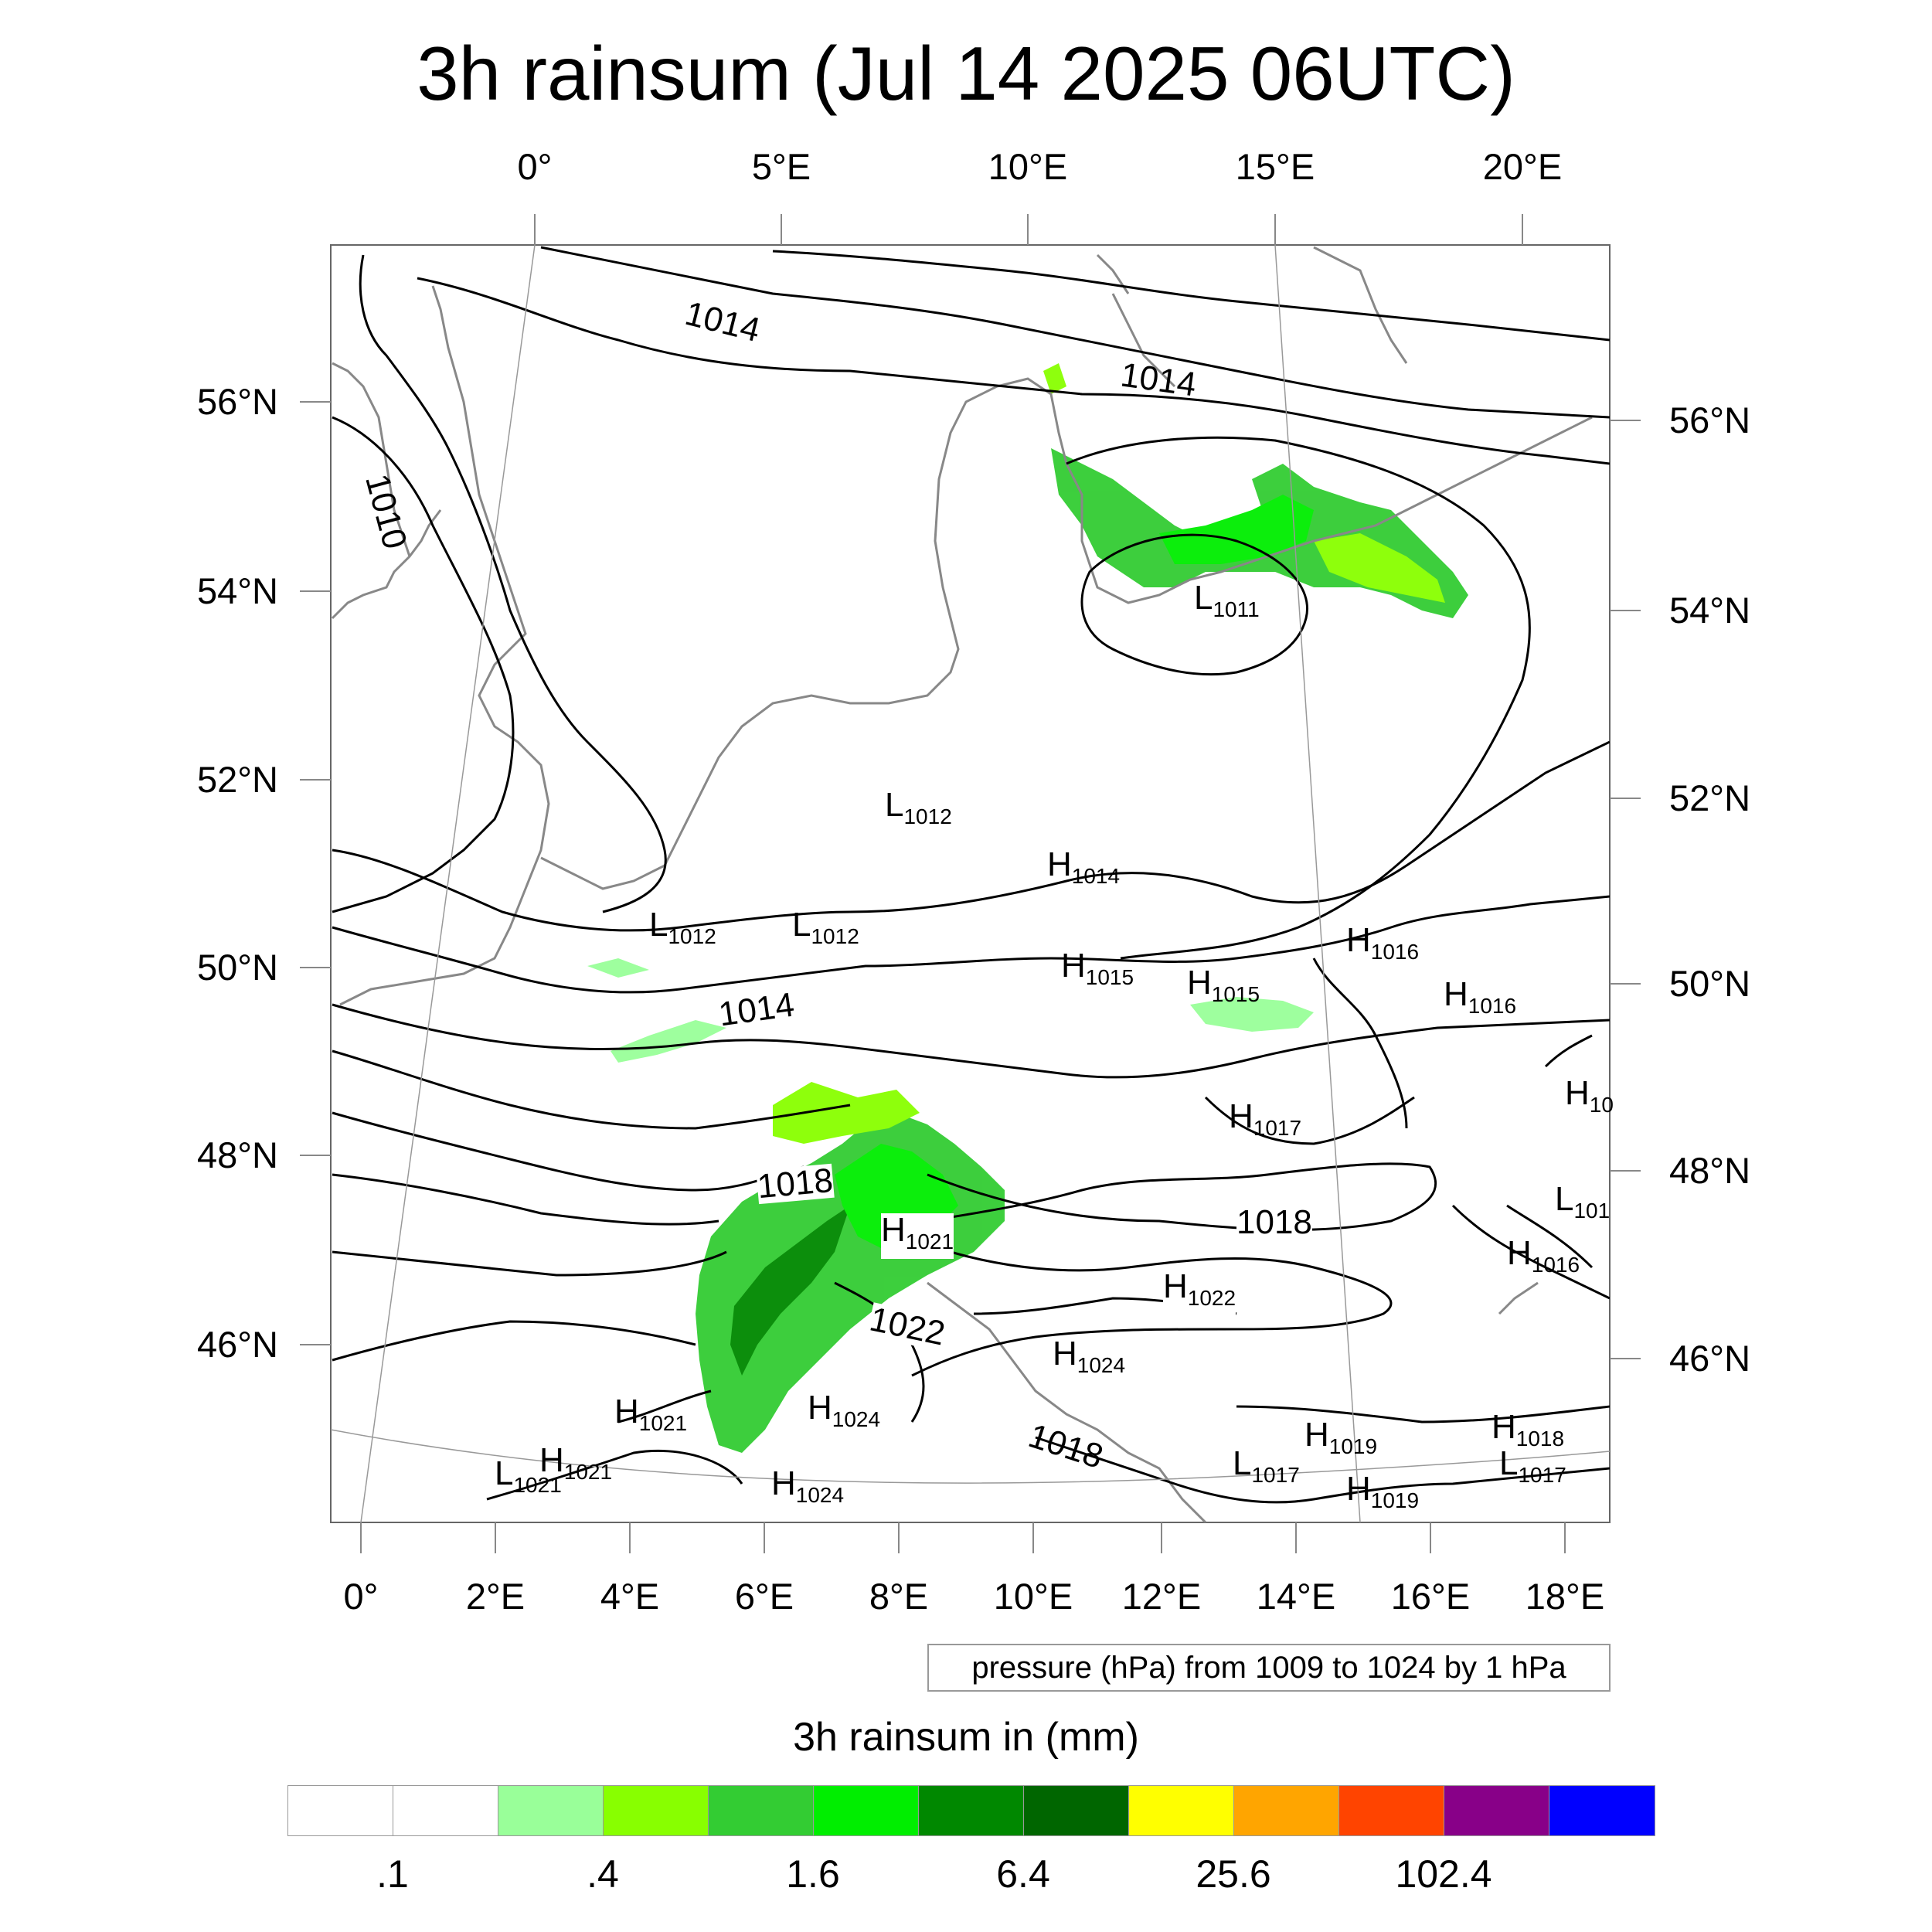 This screenshot has height=1932, width=1932. What do you see at coordinates (237, 968) in the screenshot?
I see `left-axis-label: 50°N` at bounding box center [237, 968].